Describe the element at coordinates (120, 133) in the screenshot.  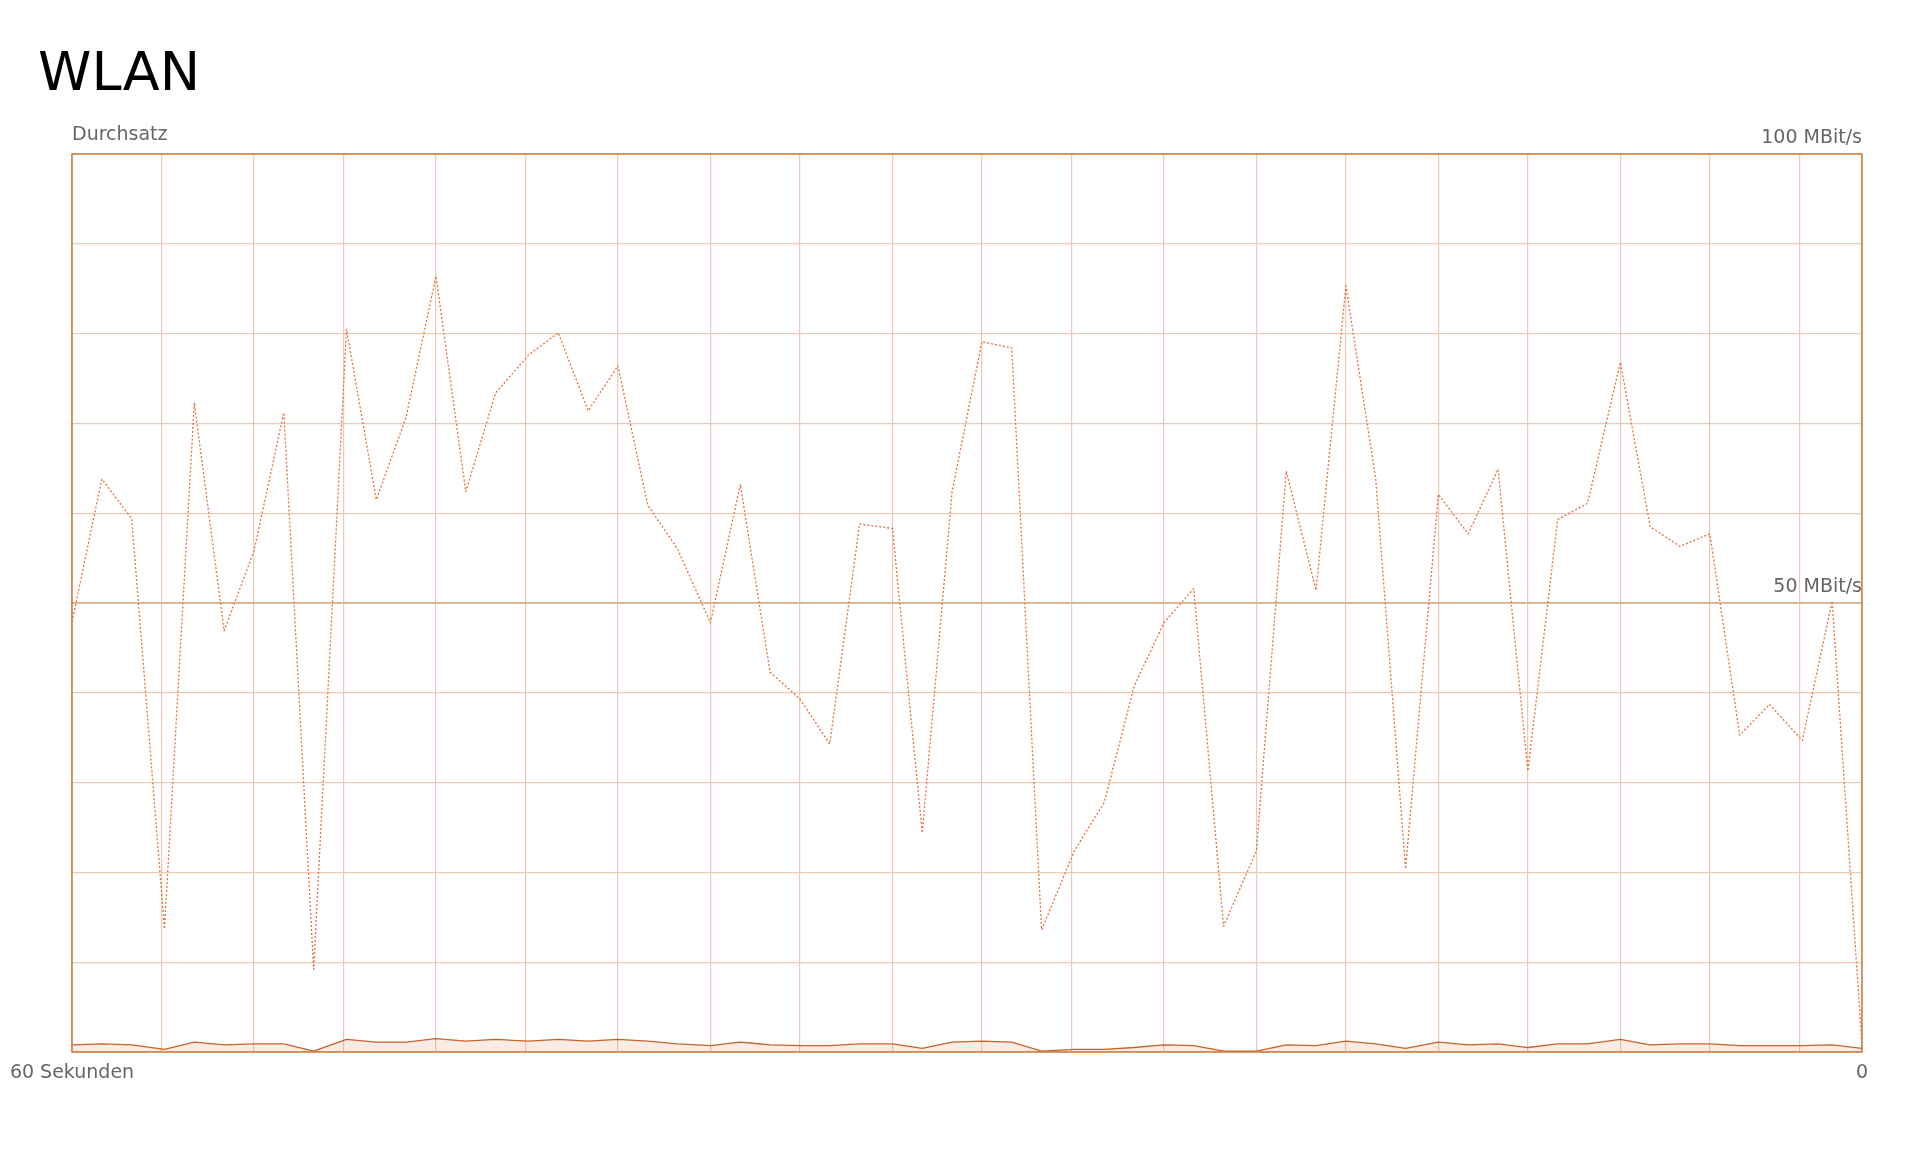
I see `y-axis-title: Durchsatz` at that location.